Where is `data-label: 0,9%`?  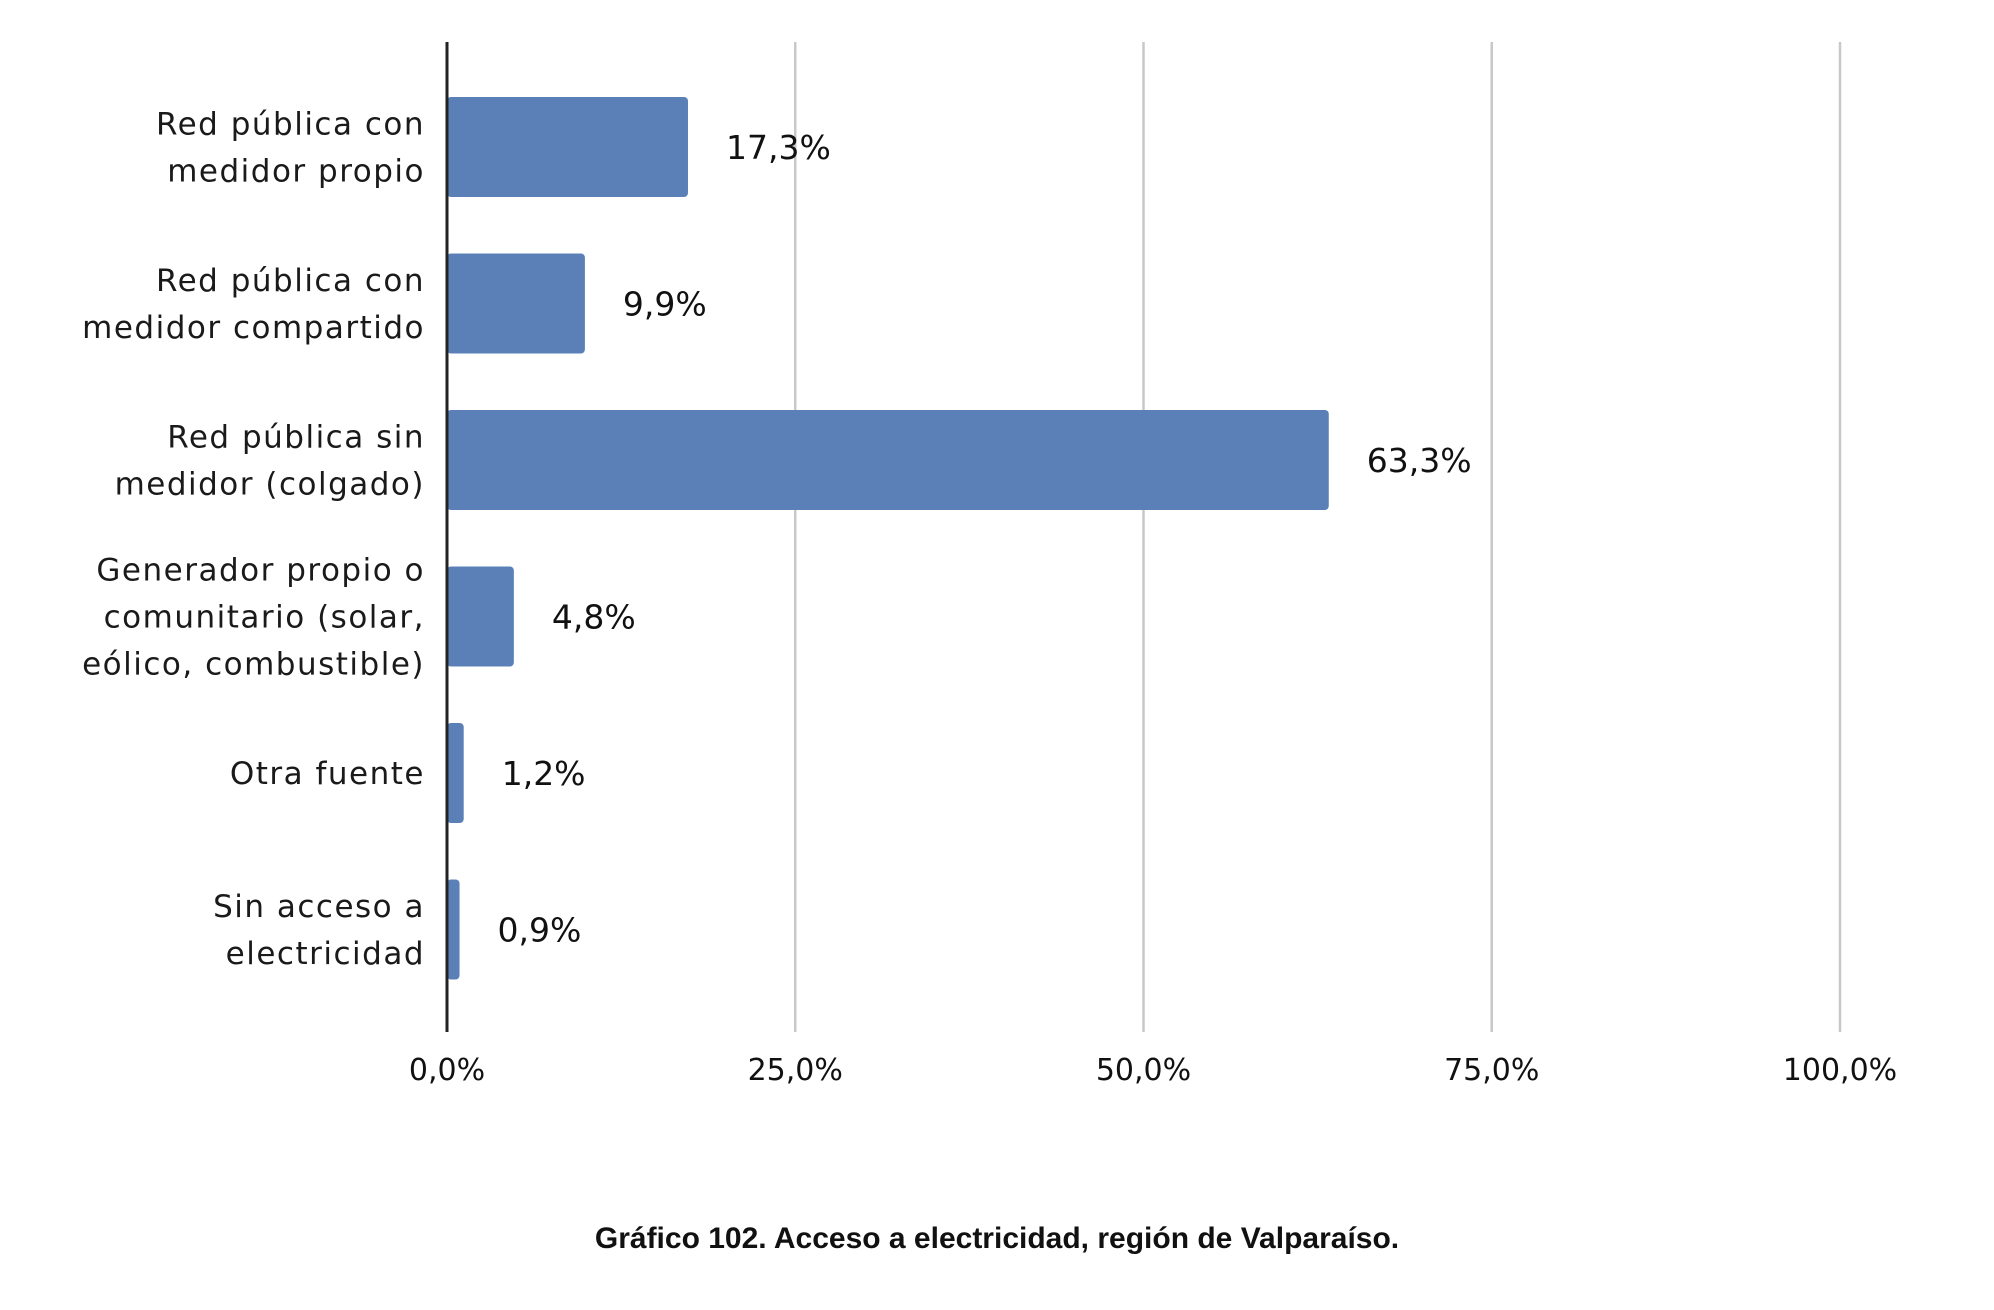 data-label: 0,9% is located at coordinates (540, 930).